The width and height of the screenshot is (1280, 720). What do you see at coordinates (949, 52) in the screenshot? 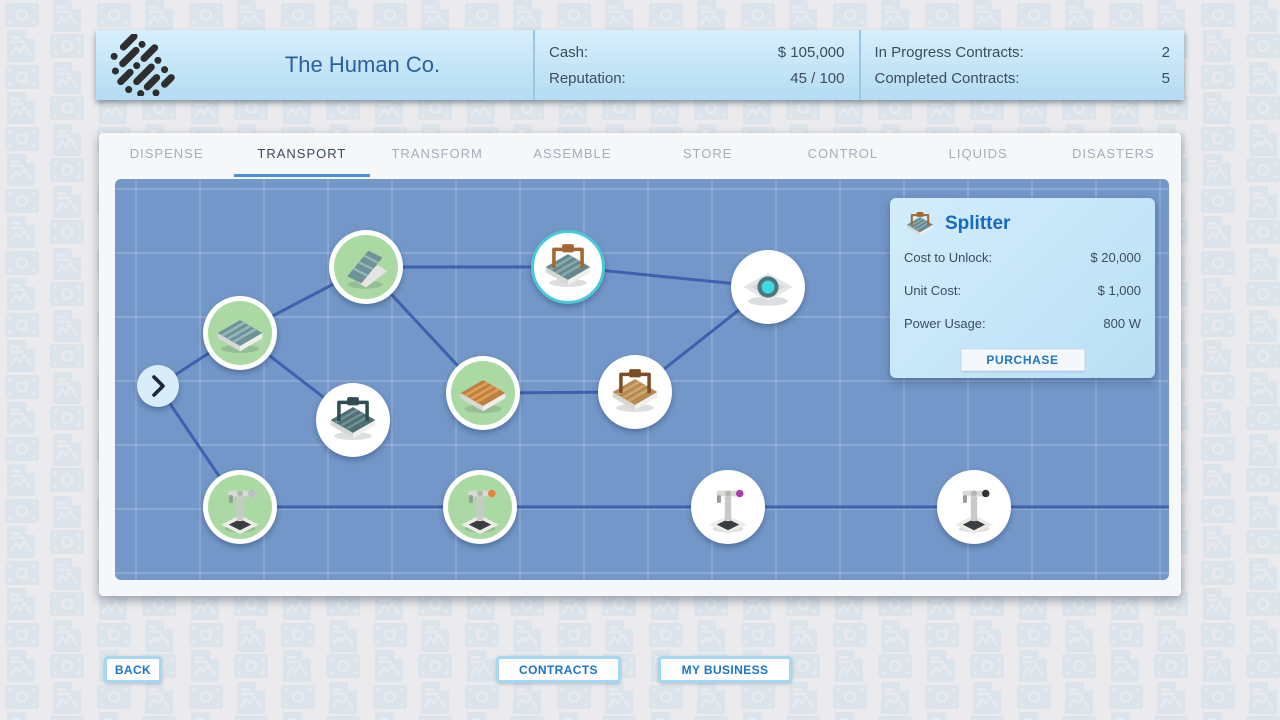
I see `inprogress-contracts-label: In Progress Contracts:` at bounding box center [949, 52].